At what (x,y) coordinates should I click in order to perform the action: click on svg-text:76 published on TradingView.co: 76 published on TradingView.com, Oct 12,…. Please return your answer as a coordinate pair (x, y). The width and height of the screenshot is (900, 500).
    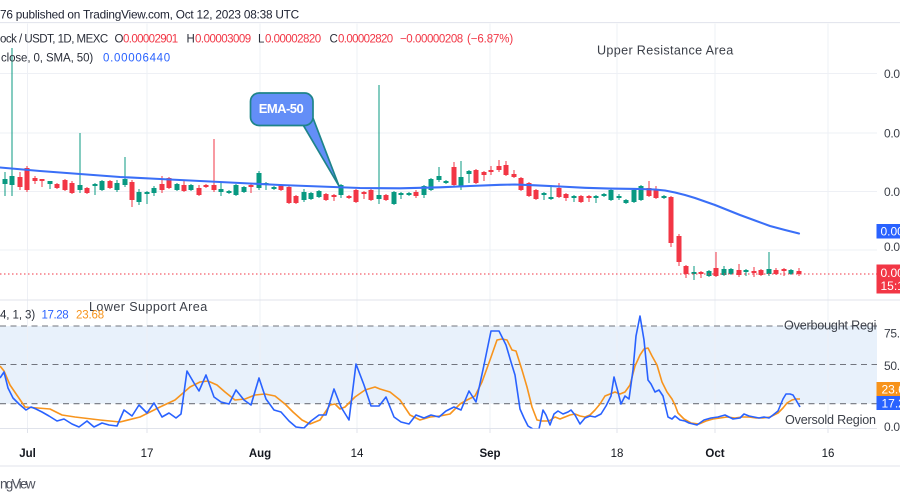
    Looking at the image, I should click on (150, 14).